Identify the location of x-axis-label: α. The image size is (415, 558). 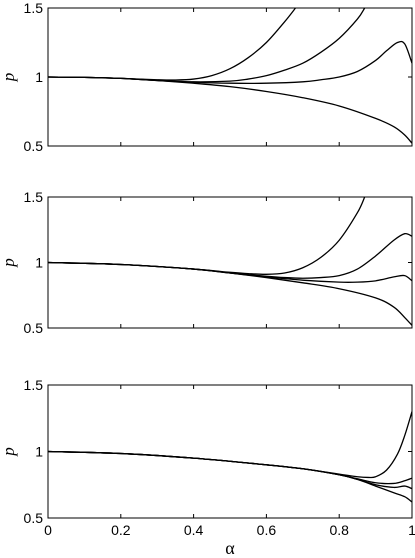
(230, 548).